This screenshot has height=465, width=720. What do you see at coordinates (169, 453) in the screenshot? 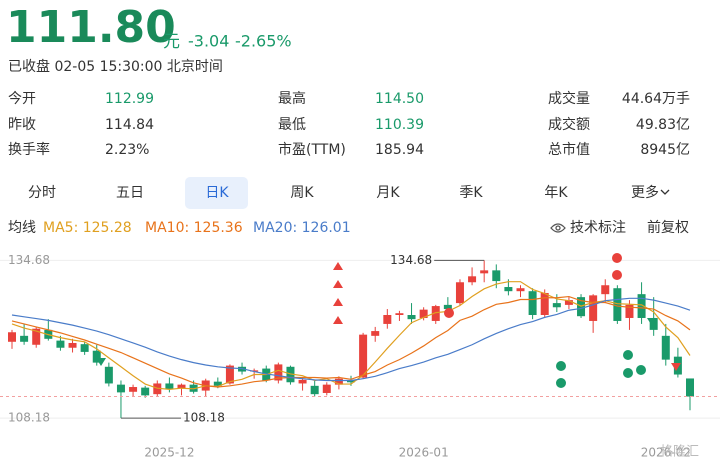
I see `x-tick-label: 2025-12` at bounding box center [169, 453].